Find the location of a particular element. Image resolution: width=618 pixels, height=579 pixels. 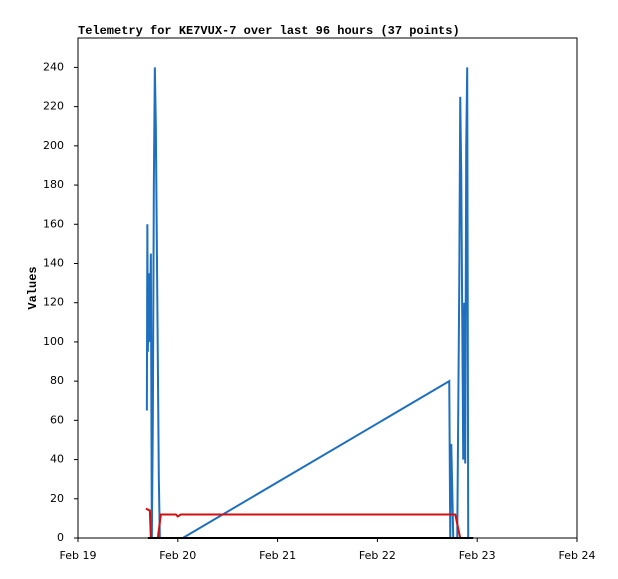

y-tick-label: 0 is located at coordinates (60, 537).